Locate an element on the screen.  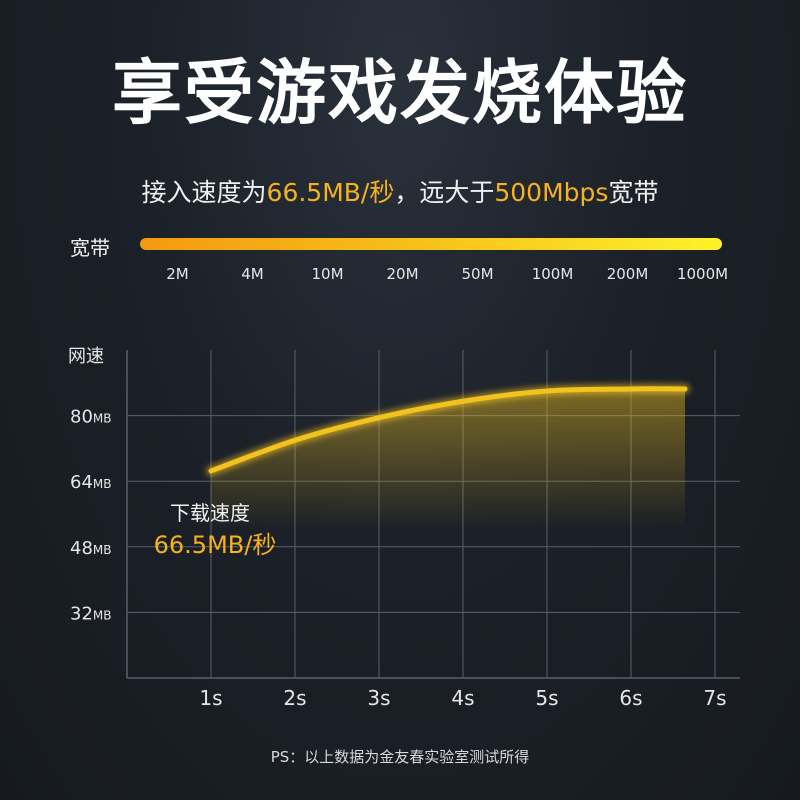
y-tick-label: 80MB is located at coordinates (91, 417).